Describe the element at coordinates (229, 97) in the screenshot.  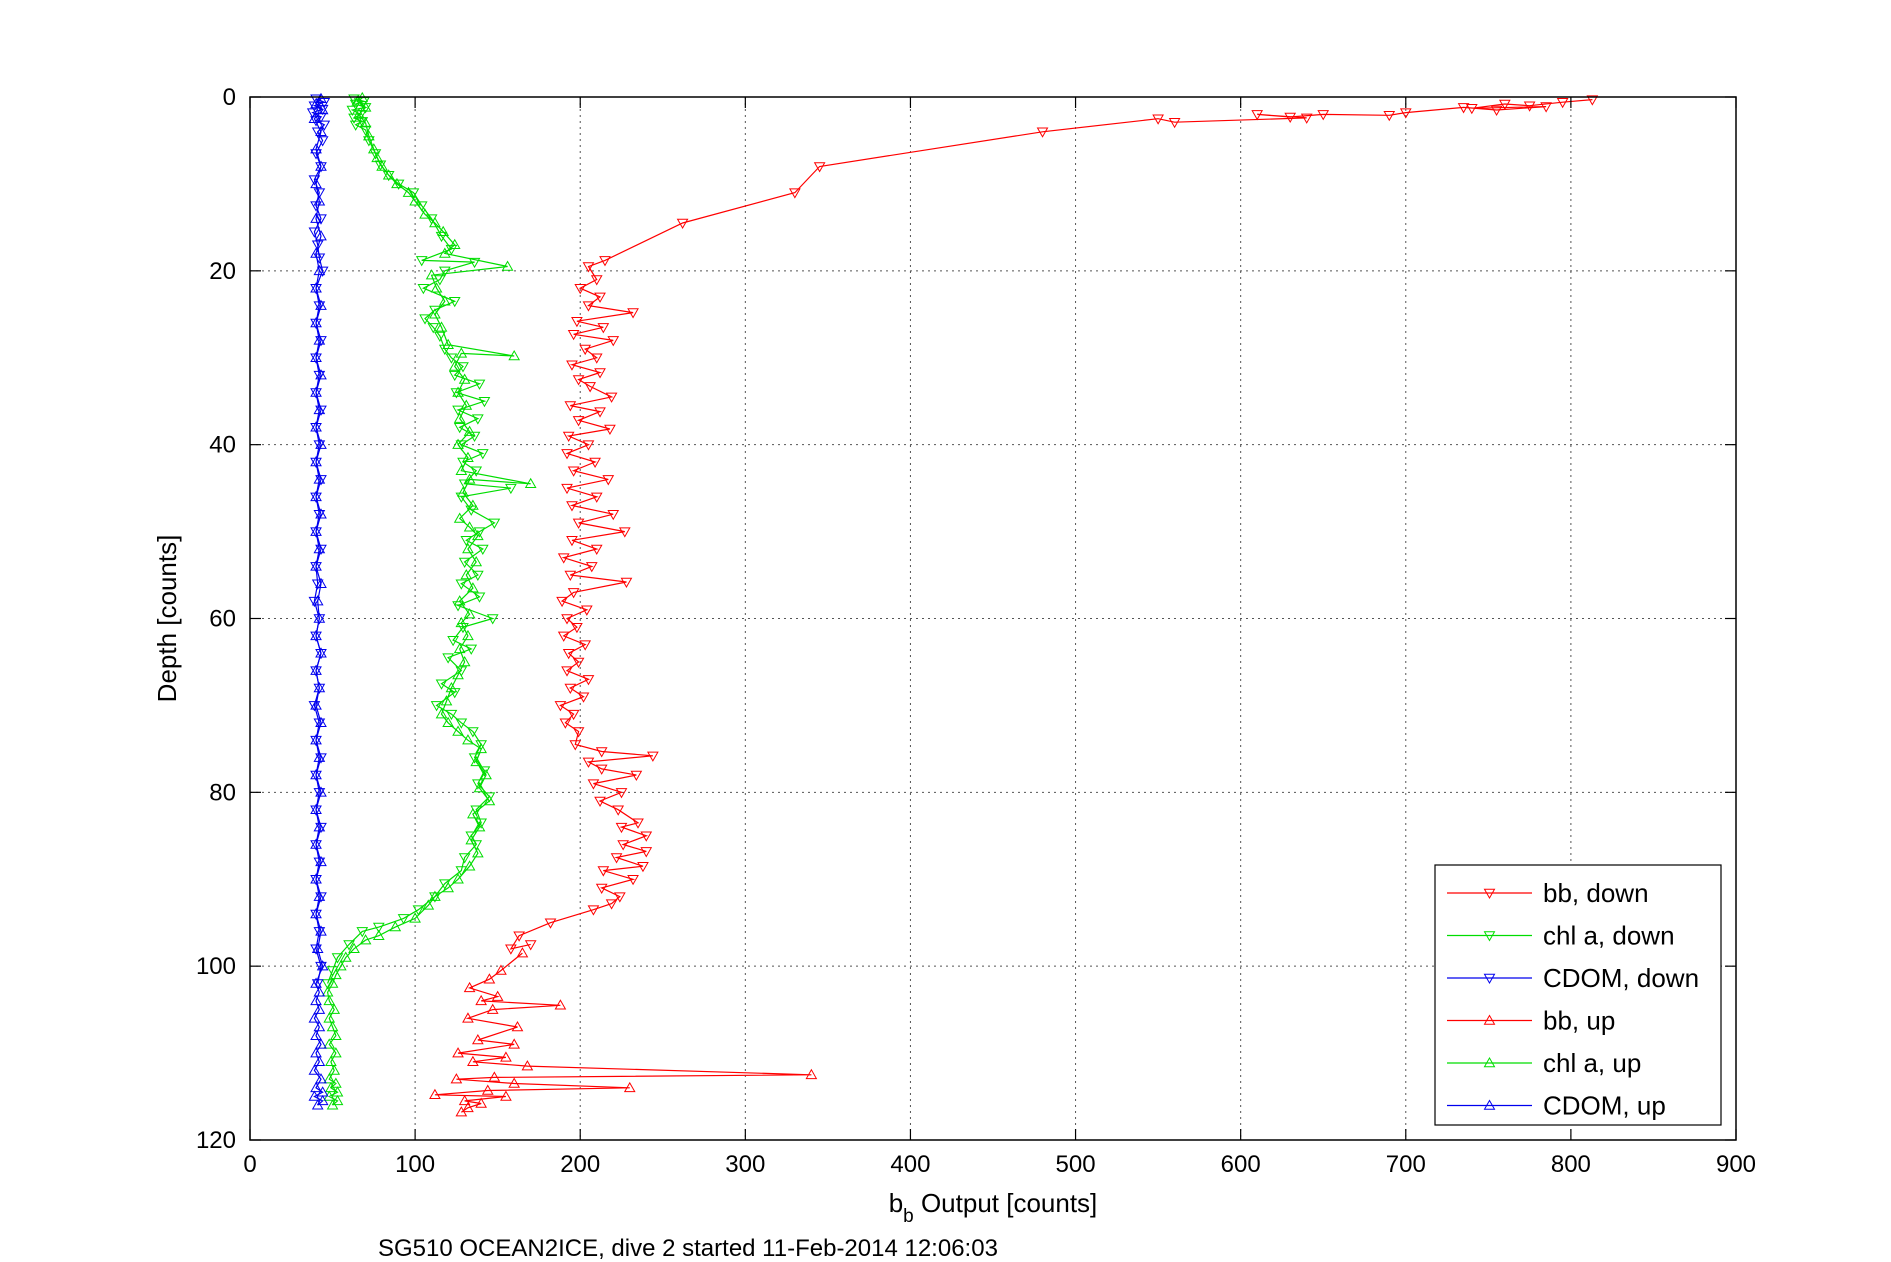
I see `y-tick-label: 0` at that location.